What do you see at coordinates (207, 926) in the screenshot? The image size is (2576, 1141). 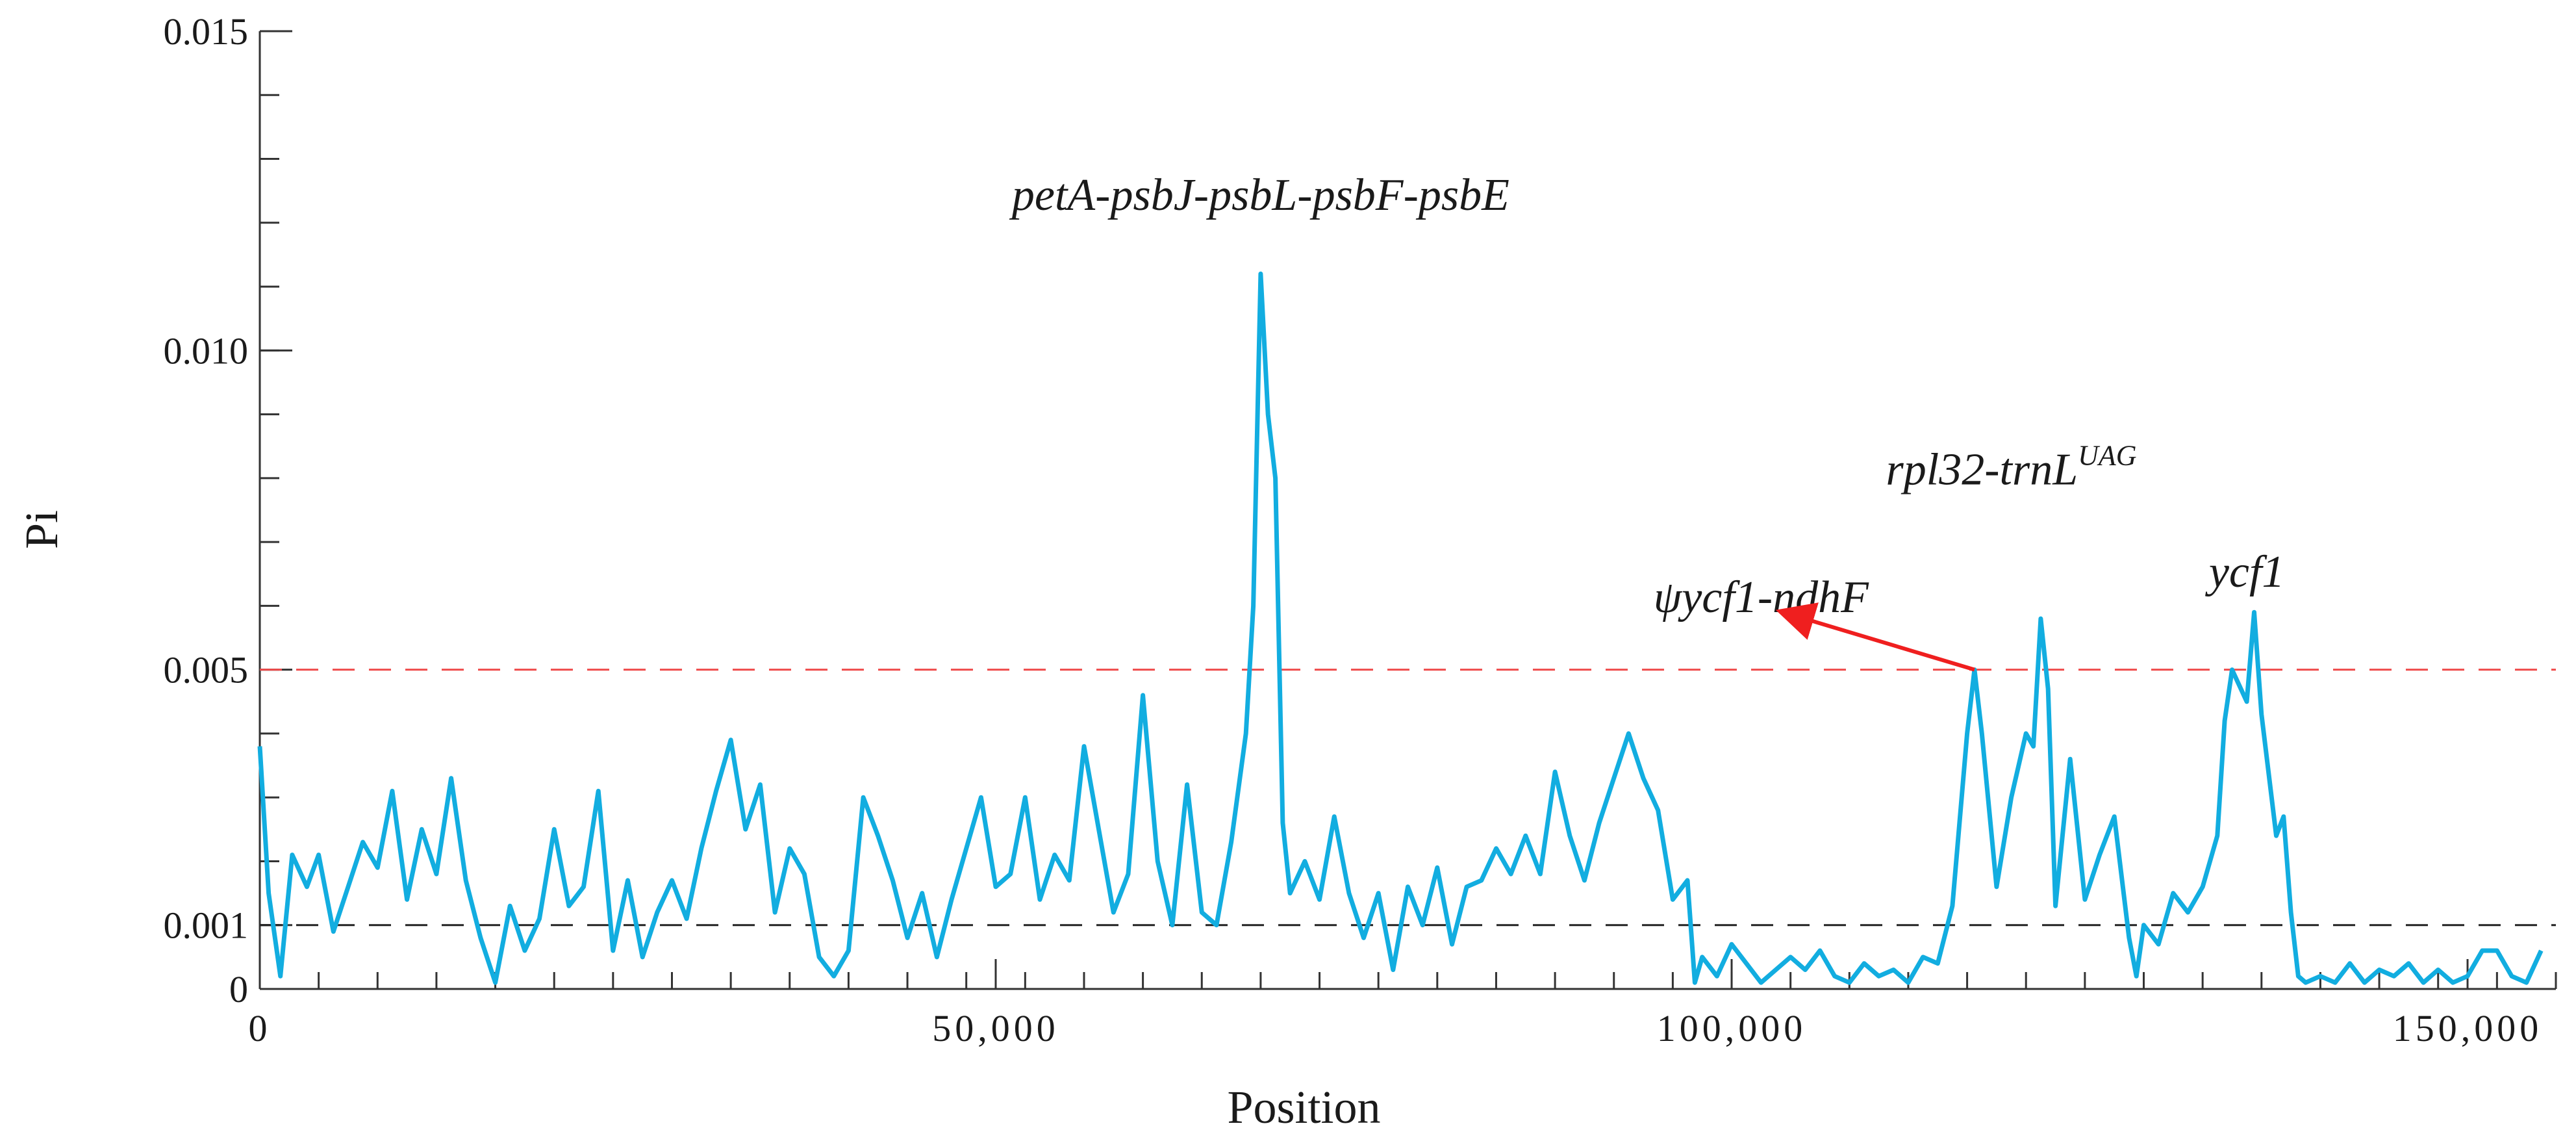 I see `y-tick-label: 0.001` at bounding box center [207, 926].